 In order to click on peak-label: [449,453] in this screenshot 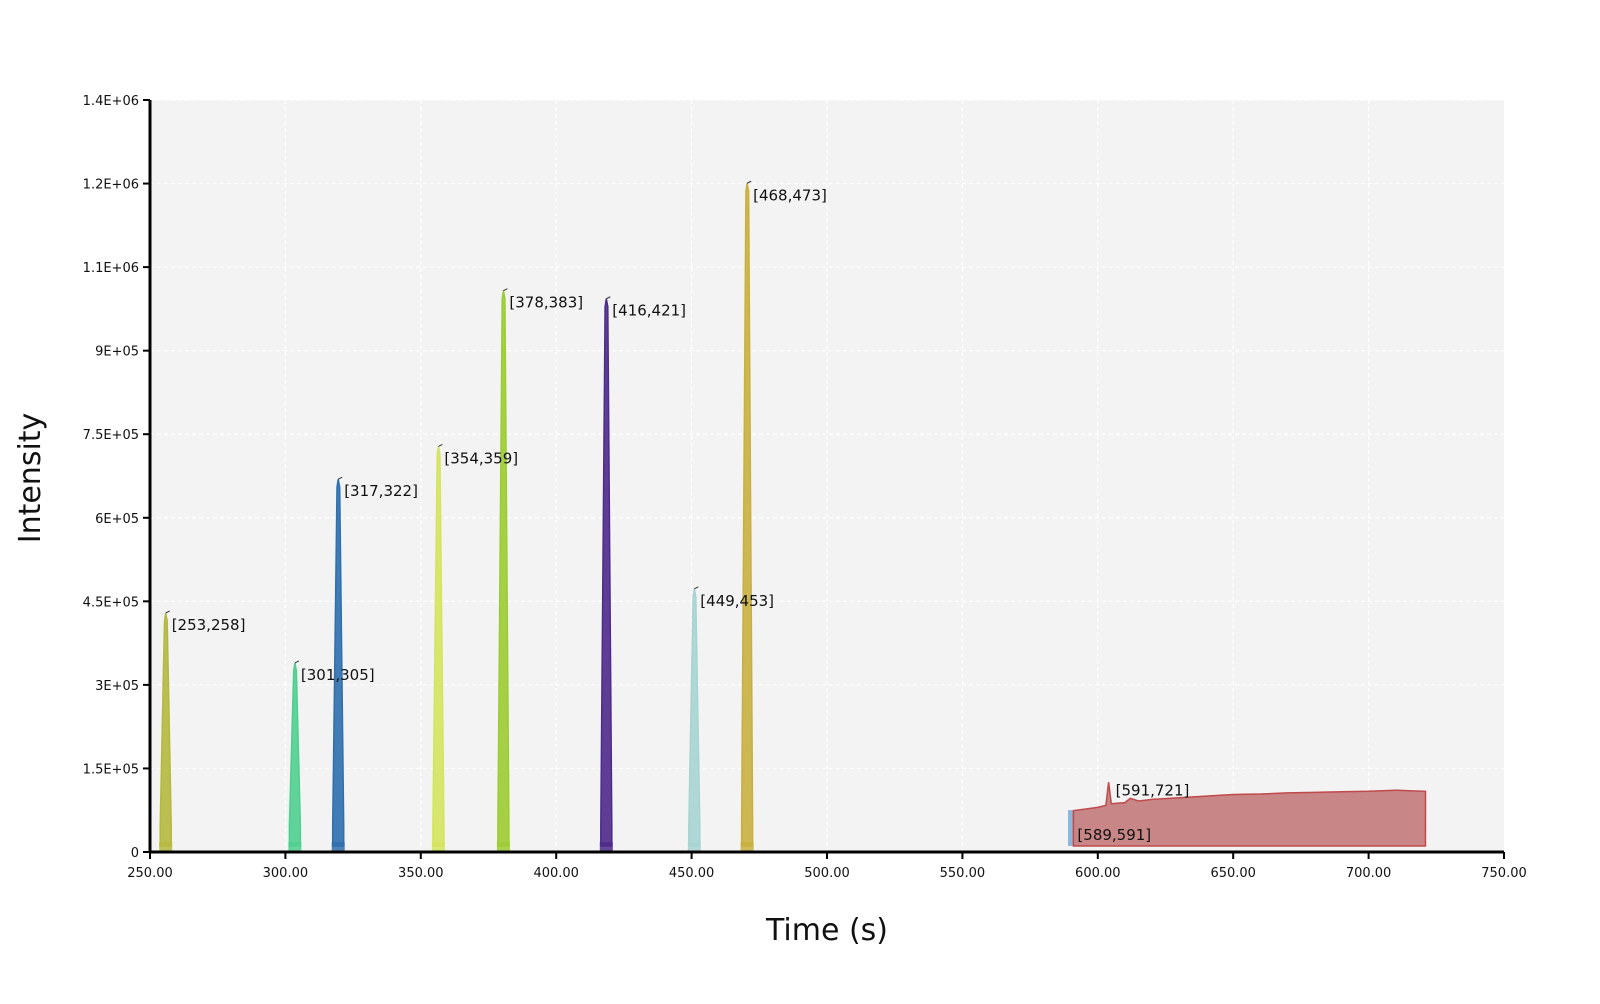, I will do `click(737, 601)`.